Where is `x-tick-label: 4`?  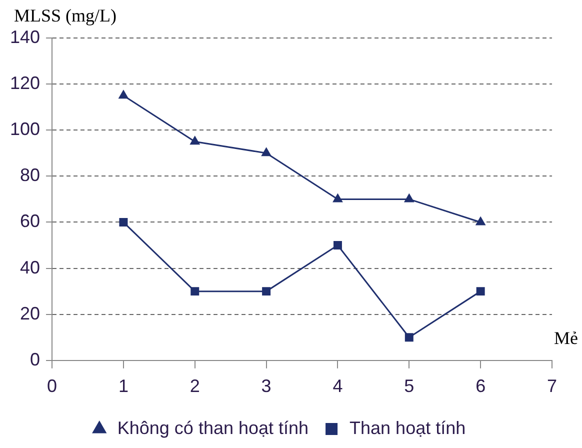
x-tick-label: 4 is located at coordinates (337, 386).